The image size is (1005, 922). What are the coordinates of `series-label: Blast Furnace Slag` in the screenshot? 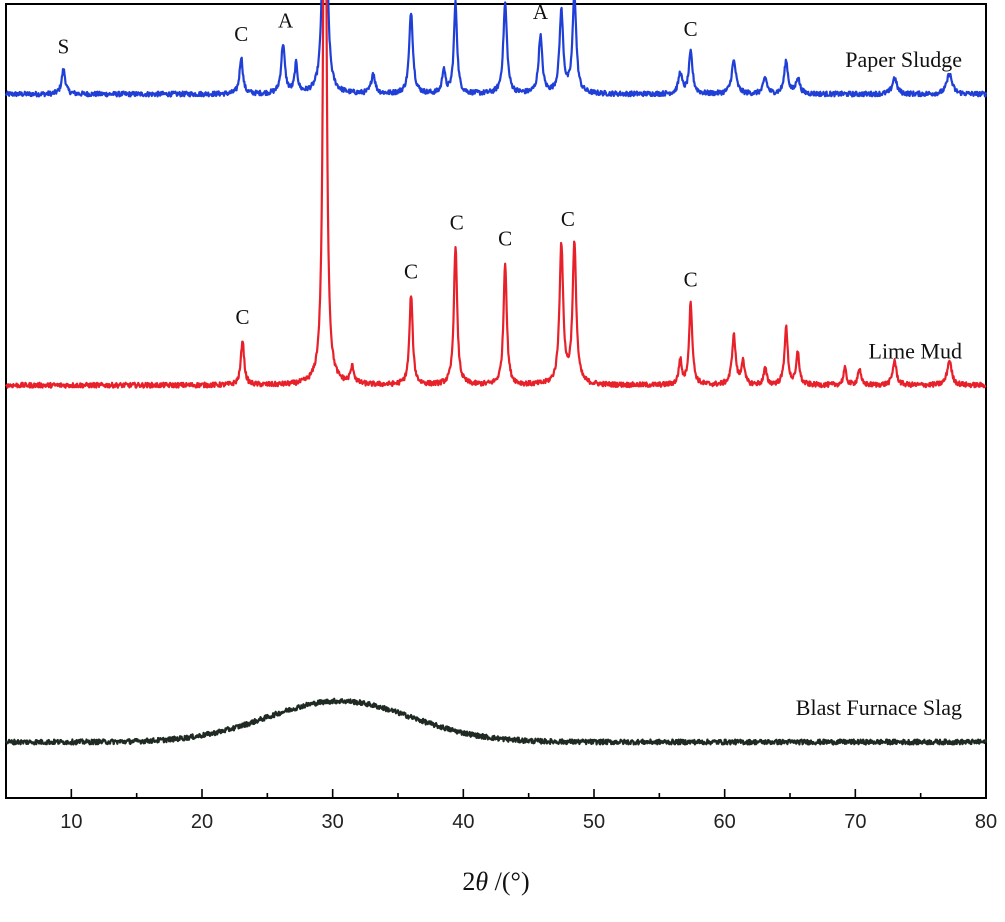 It's located at (879, 707).